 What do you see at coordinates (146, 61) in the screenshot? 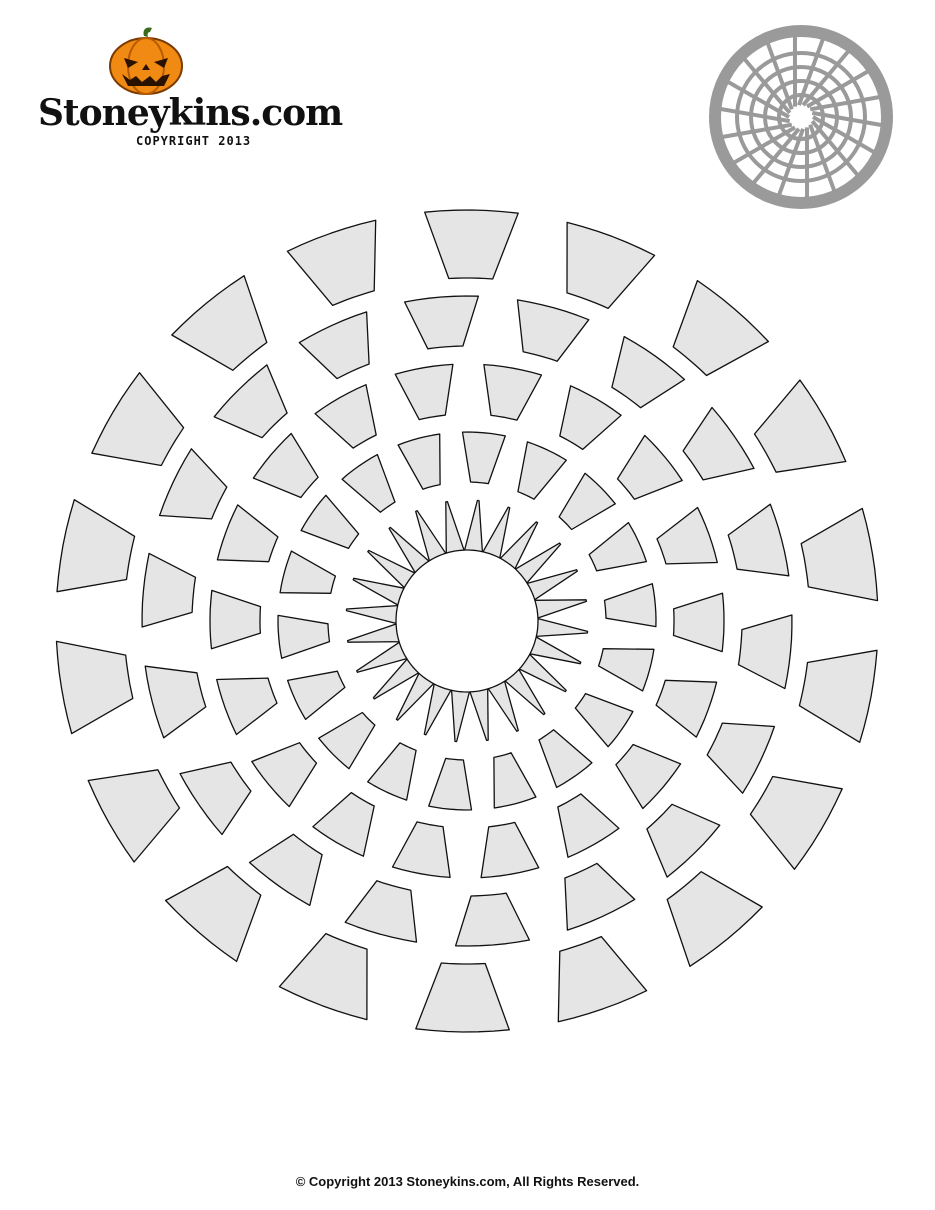
I see `pumpkin-icon` at bounding box center [146, 61].